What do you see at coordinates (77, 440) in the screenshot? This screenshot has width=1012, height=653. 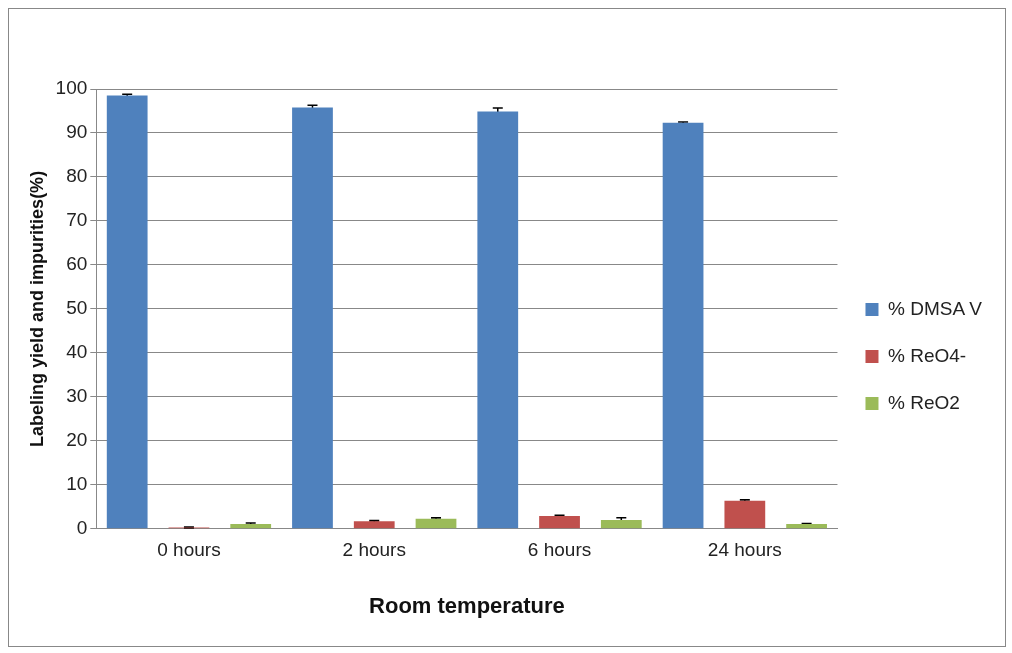 I see `y-tick-label: 20` at bounding box center [77, 440].